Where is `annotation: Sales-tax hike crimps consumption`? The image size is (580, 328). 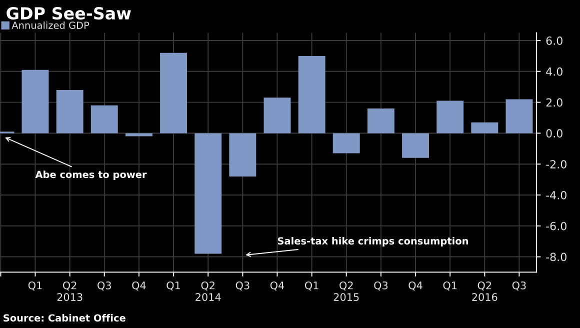
annotation: Sales-tax hike crimps consumption is located at coordinates (373, 241).